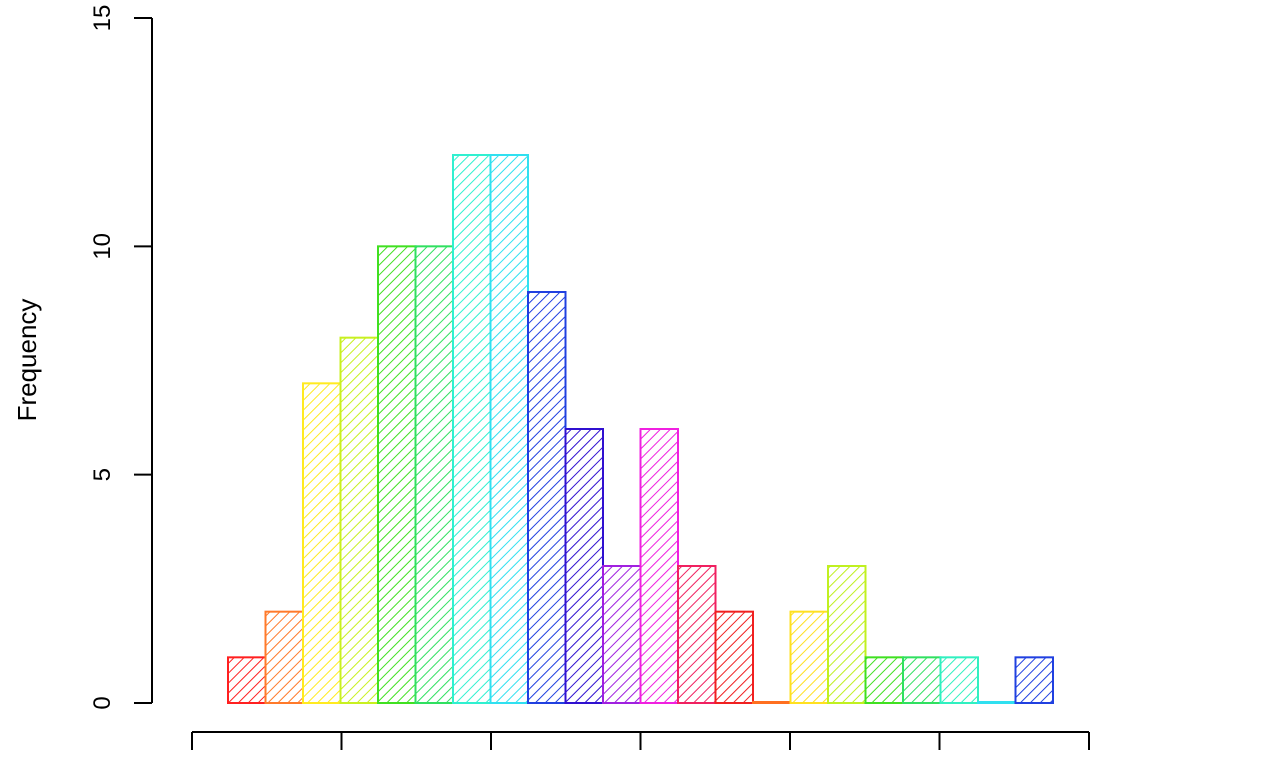  What do you see at coordinates (640, 740) in the screenshot?
I see `x-axis` at bounding box center [640, 740].